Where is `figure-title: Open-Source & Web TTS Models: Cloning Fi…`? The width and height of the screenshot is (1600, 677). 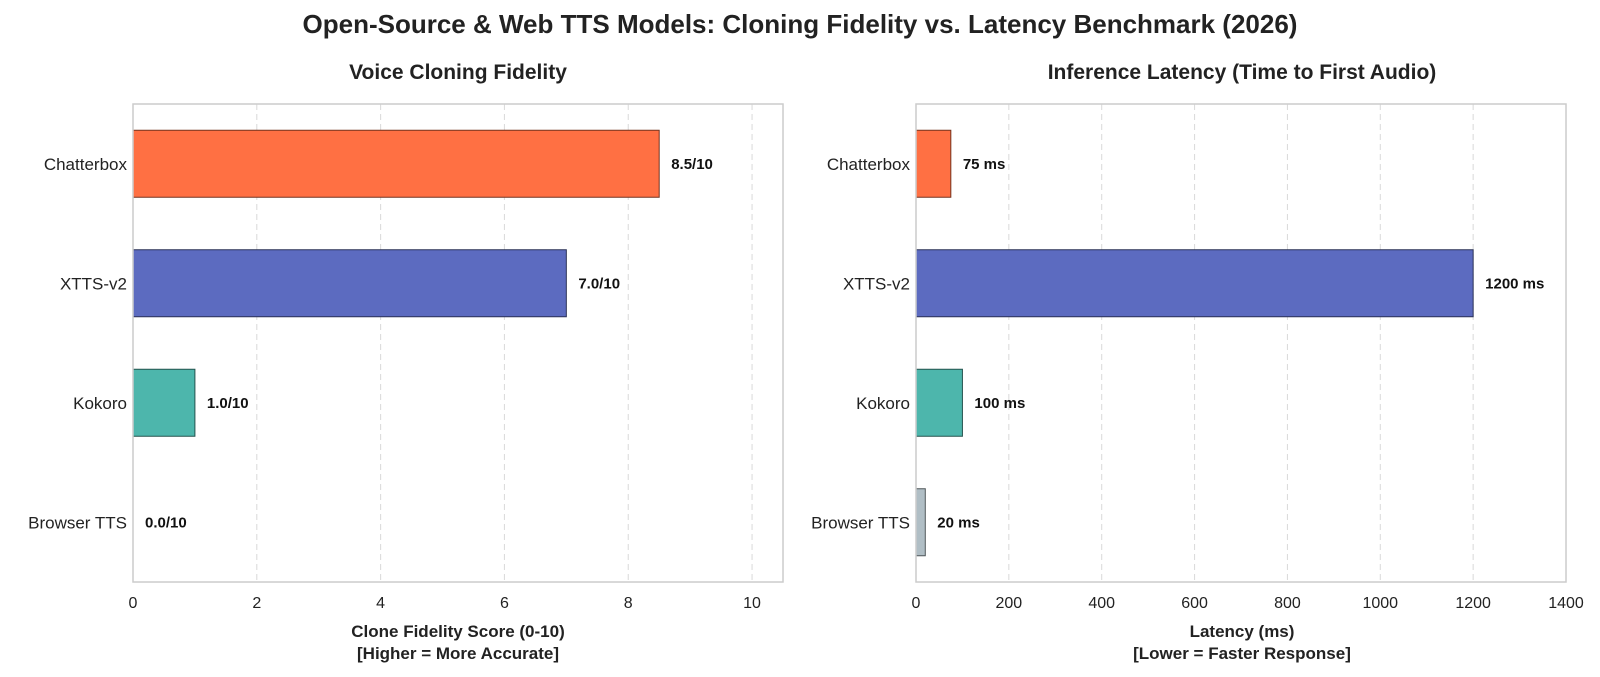
figure-title: Open-Source & Web TTS Models: Cloning Fi… is located at coordinates (800, 24).